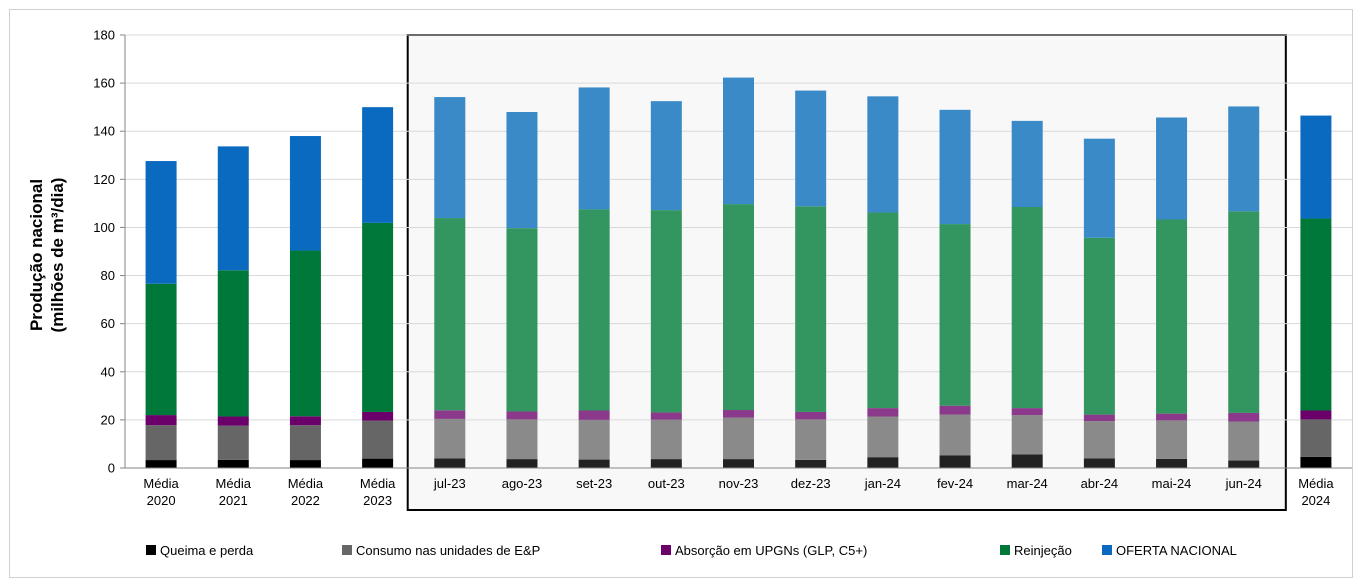  I want to click on legend-item: Consumo nas unidades de E&P, so click(441, 550).